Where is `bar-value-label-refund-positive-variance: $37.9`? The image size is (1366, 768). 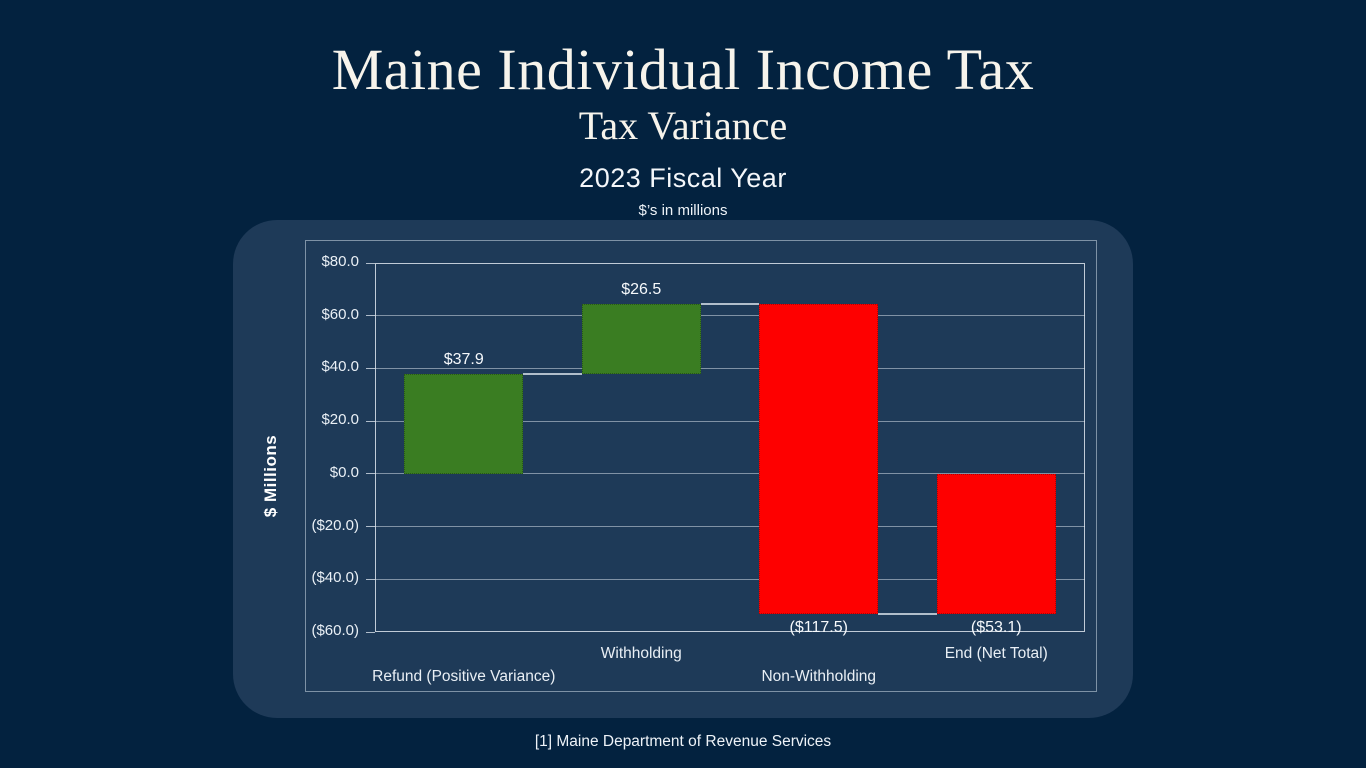 bar-value-label-refund-positive-variance: $37.9 is located at coordinates (463, 359).